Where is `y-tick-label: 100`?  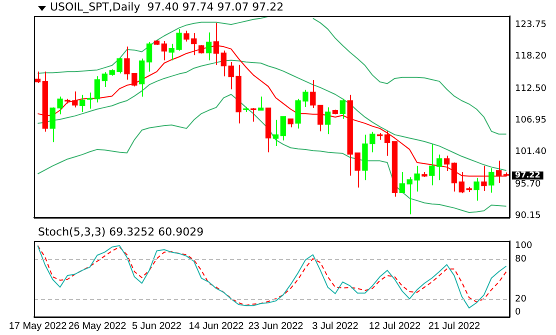 y-tick-label: 100 is located at coordinates (523, 246).